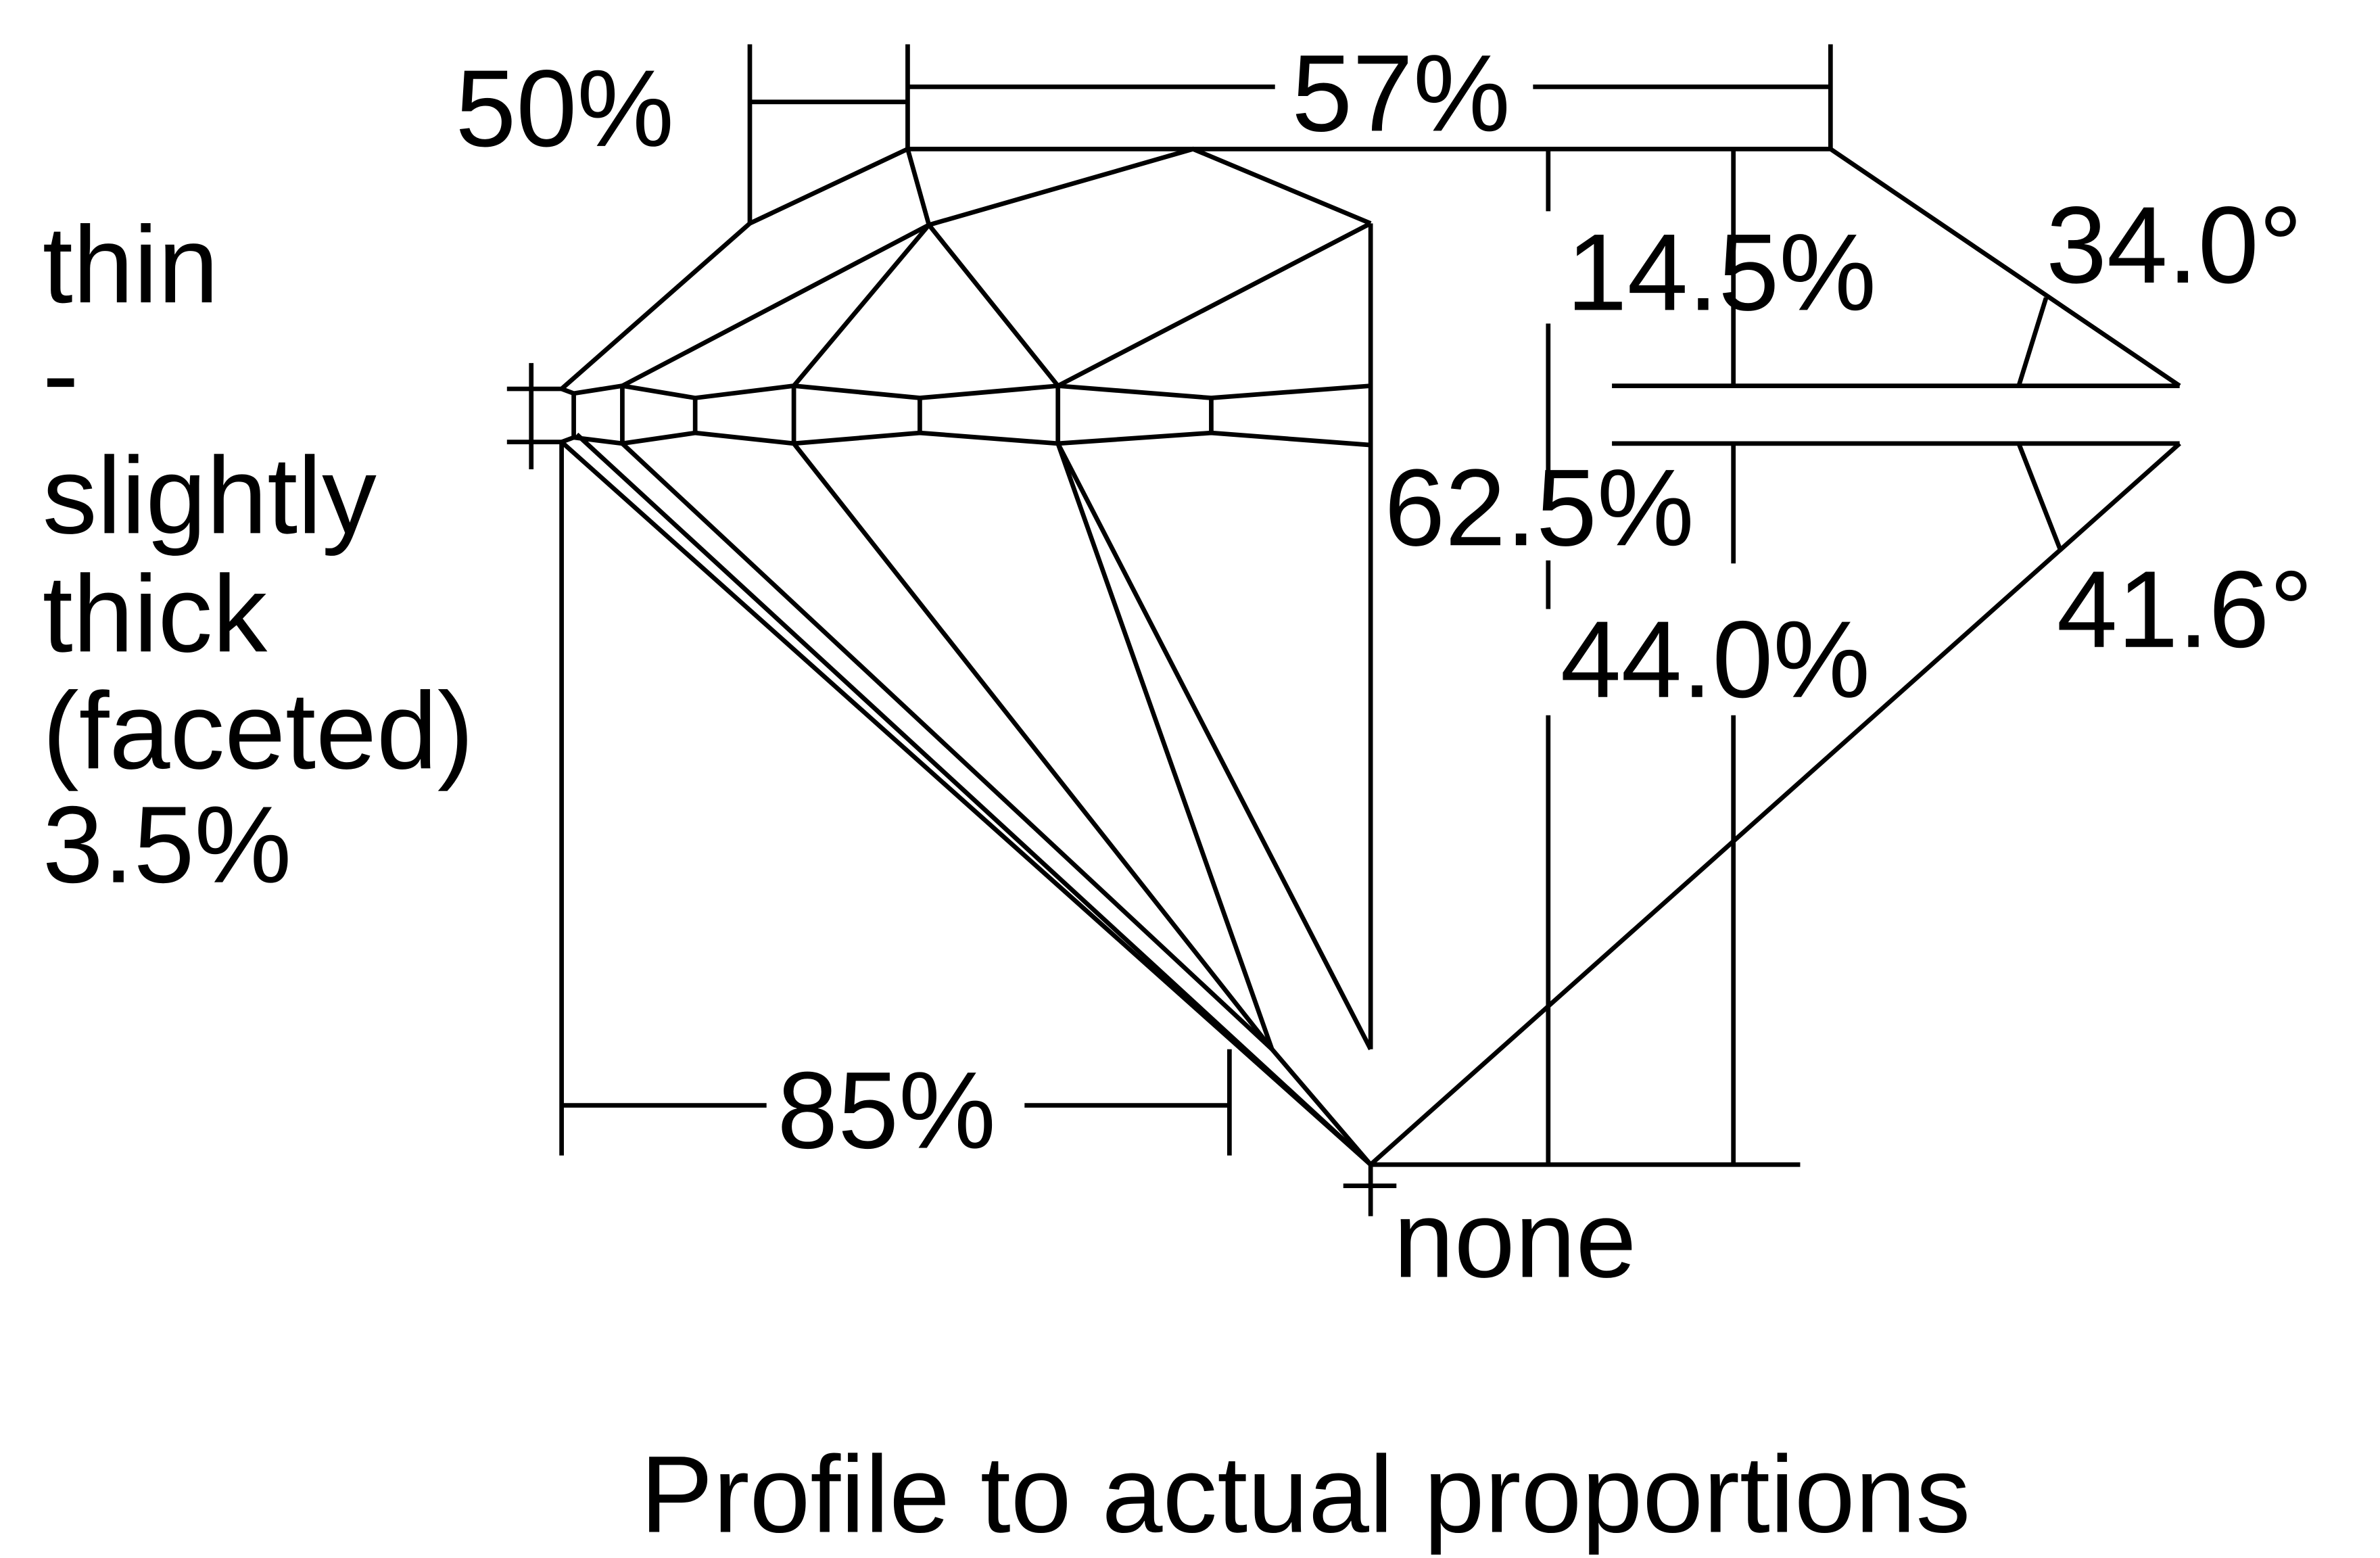 Image resolution: width=2380 pixels, height=1558 pixels. What do you see at coordinates (2185, 610) in the screenshot?
I see `pavilion-angle-label: 41.6°` at bounding box center [2185, 610].